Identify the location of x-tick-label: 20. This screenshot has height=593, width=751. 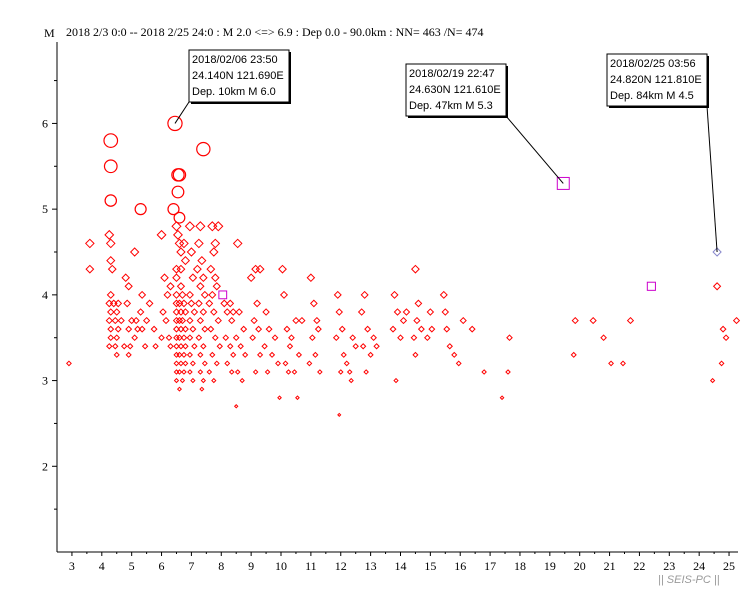
(580, 566).